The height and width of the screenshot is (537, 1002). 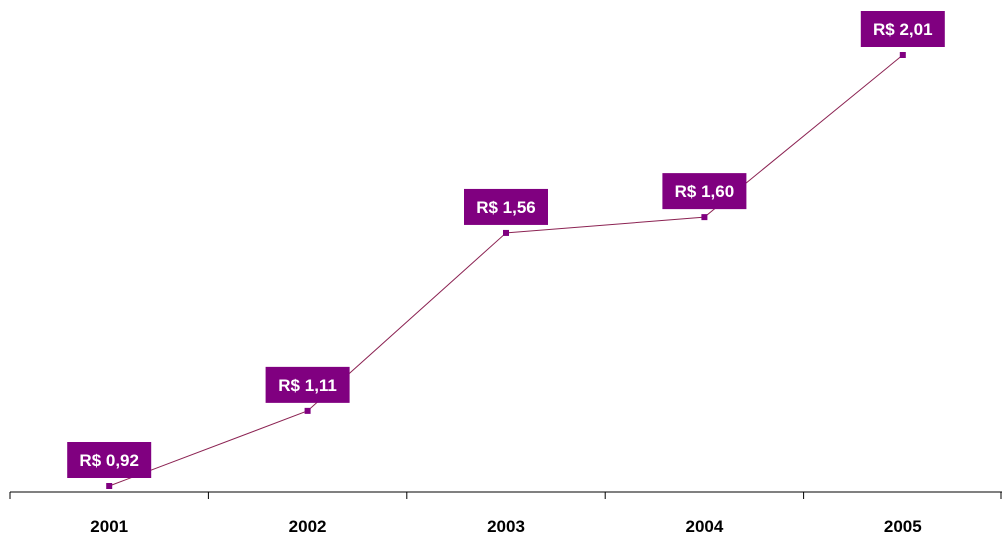 I want to click on data-point-2003, so click(x=506, y=232).